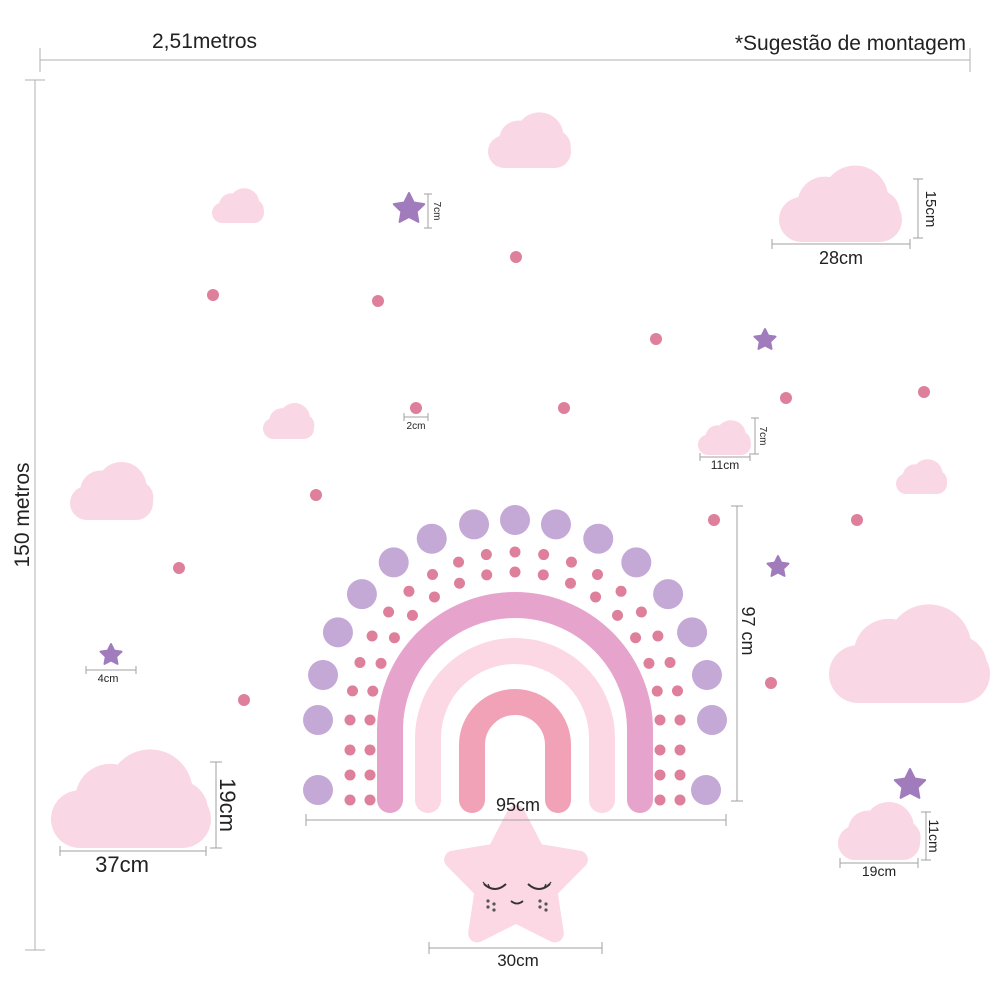 This screenshot has width=1000, height=1000. I want to click on sleeping-star-face, so click(516, 874).